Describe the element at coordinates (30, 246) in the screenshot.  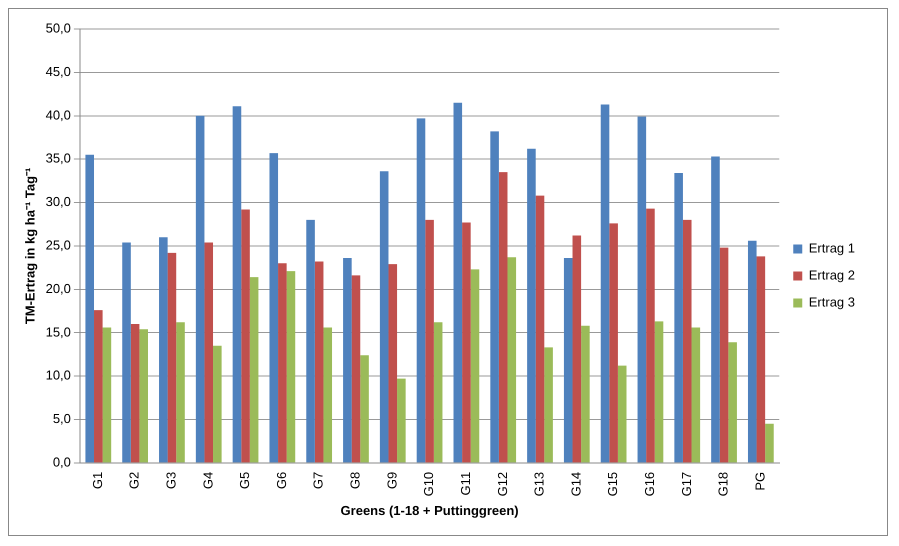
I see `y-axis-title: TM-Ertrag in kg ha⁻¹ Tag⁻¹` at that location.